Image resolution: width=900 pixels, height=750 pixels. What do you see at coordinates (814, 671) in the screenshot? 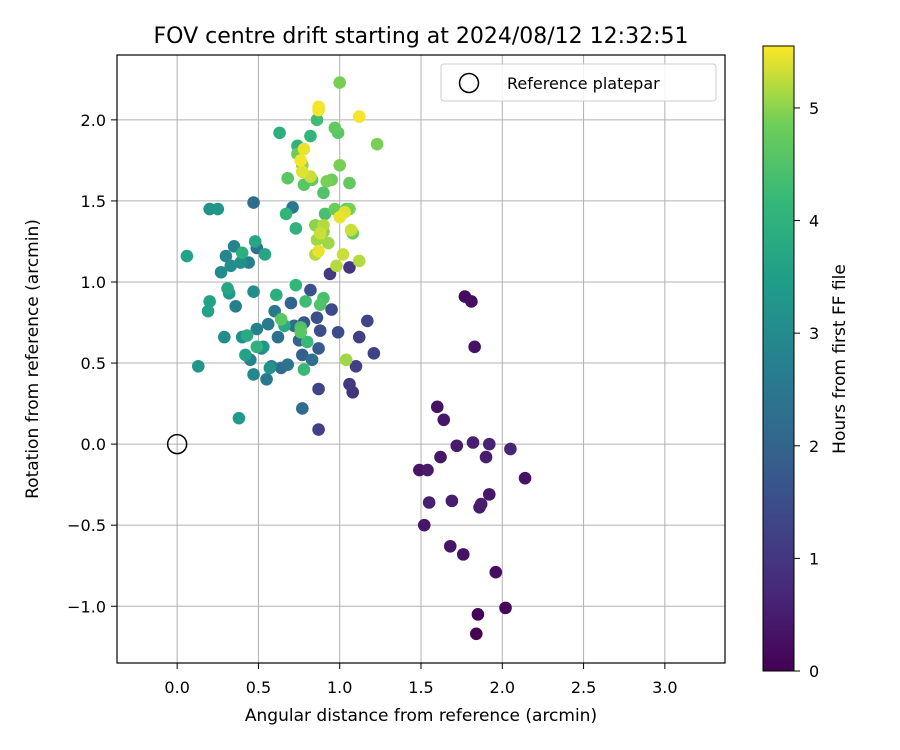
I see `colorbar-tick-label: 0` at bounding box center [814, 671].